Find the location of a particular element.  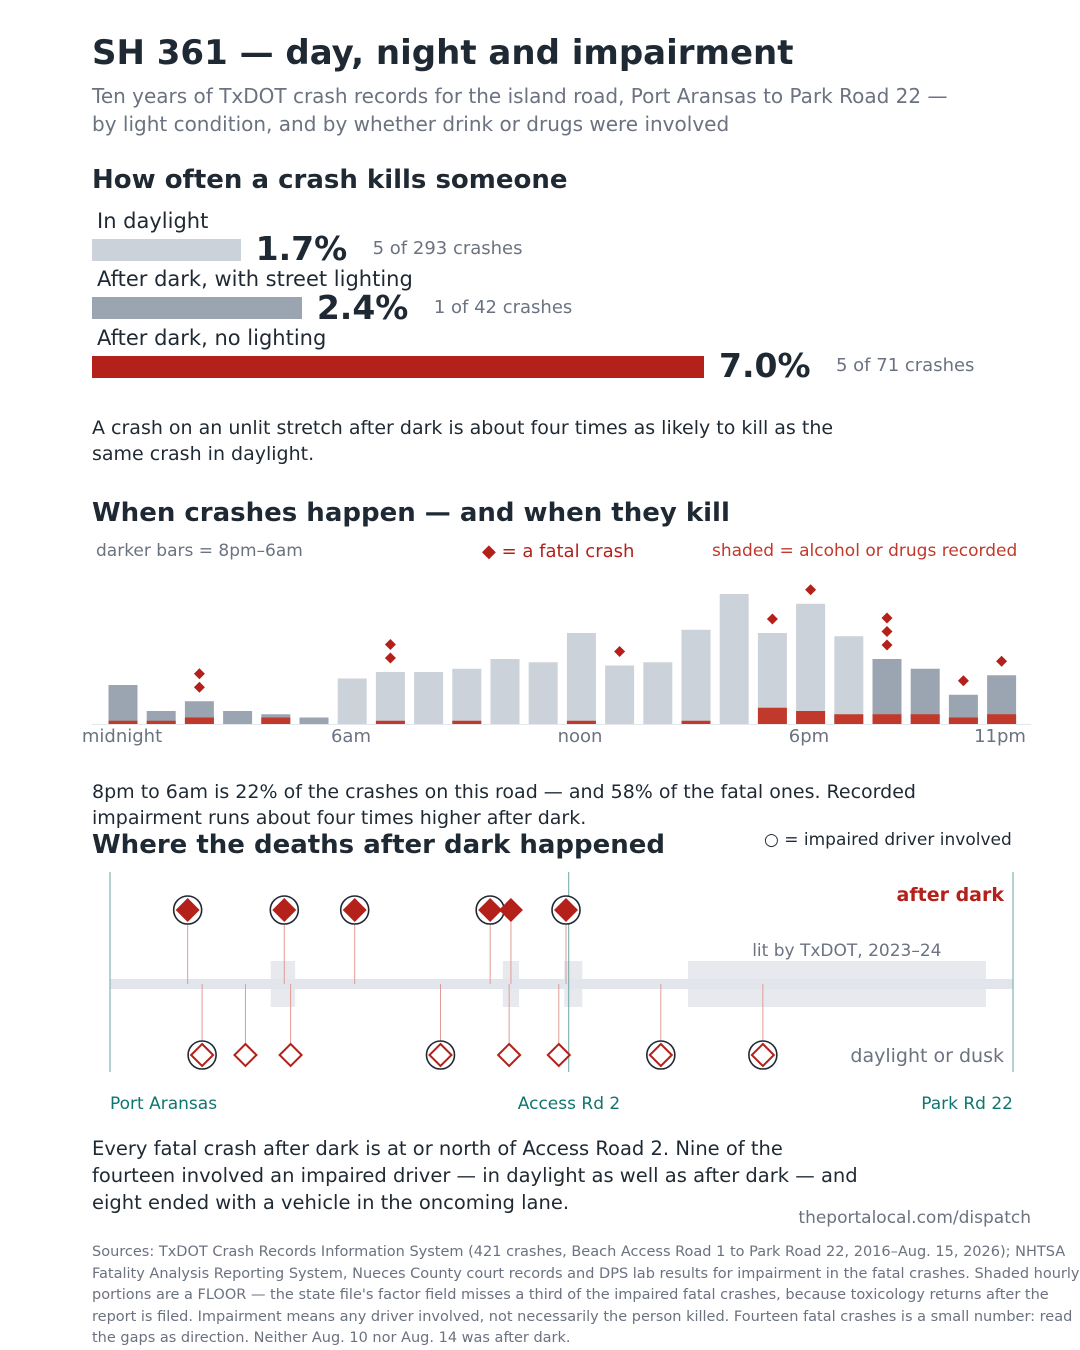

rate-value-unlit-dark: 7.0% is located at coordinates (765, 365).